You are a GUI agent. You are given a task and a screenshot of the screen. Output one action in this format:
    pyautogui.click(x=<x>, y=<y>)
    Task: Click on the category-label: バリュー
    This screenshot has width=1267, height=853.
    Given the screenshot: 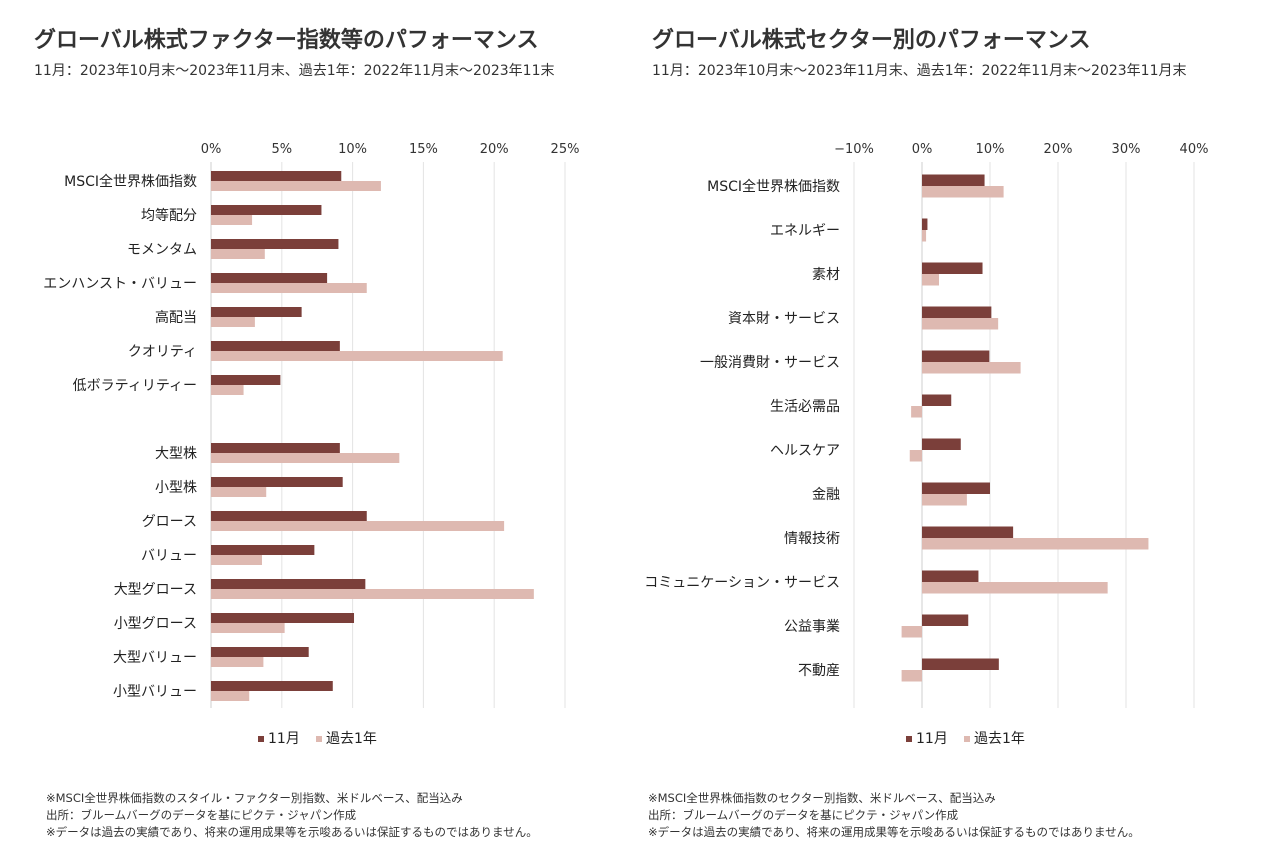 What is the action you would take?
    pyautogui.click(x=169, y=556)
    